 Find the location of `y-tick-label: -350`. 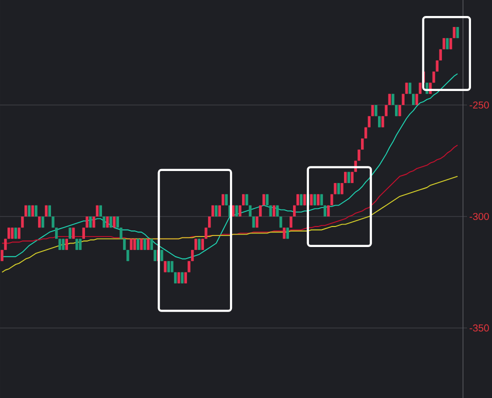

y-tick-label: -350 is located at coordinates (479, 328).